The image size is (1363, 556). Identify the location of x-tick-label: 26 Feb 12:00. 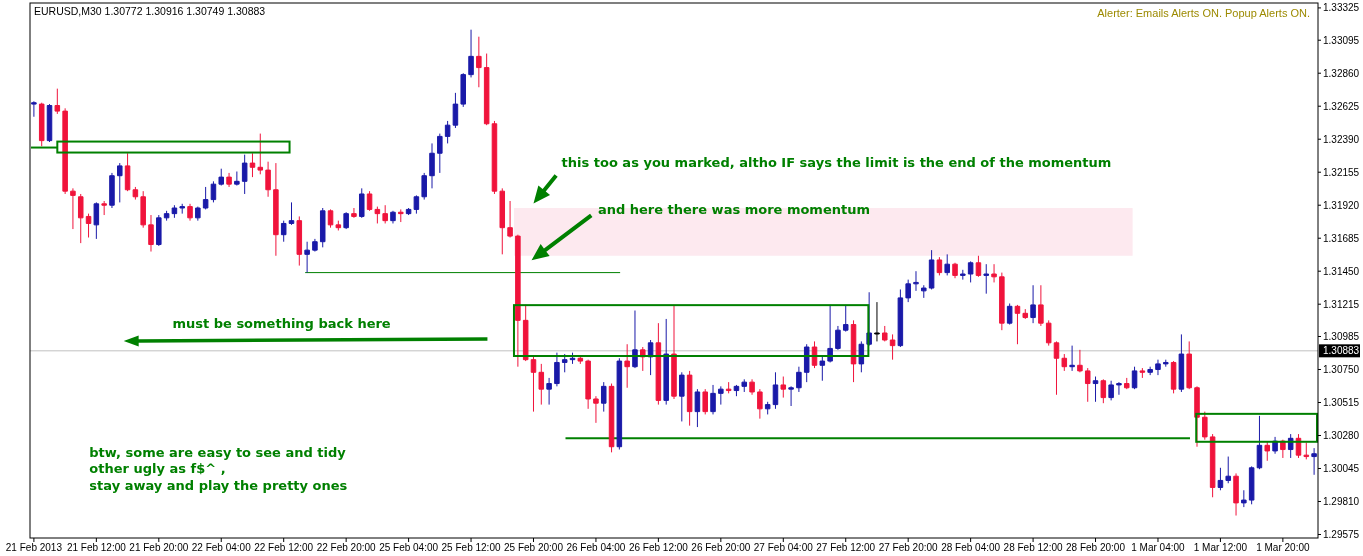
(658, 547).